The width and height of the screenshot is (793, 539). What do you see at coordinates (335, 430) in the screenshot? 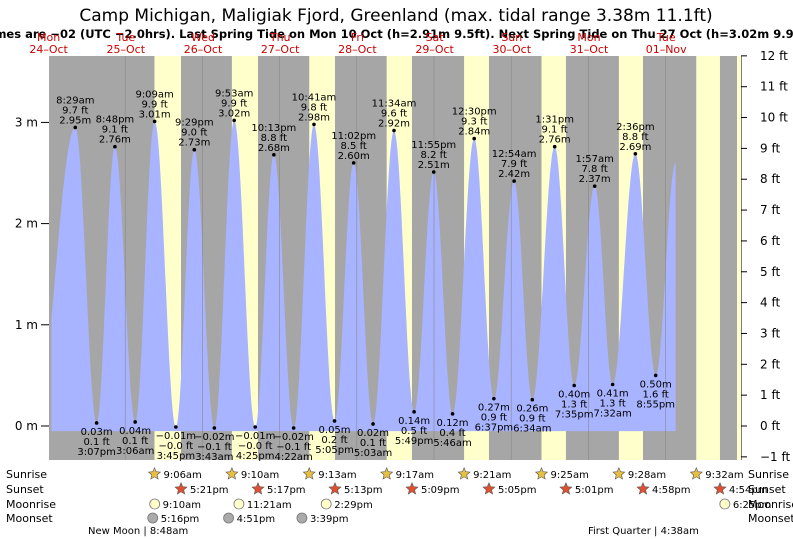
I see `tide-meter-label: 0.05m` at bounding box center [335, 430].